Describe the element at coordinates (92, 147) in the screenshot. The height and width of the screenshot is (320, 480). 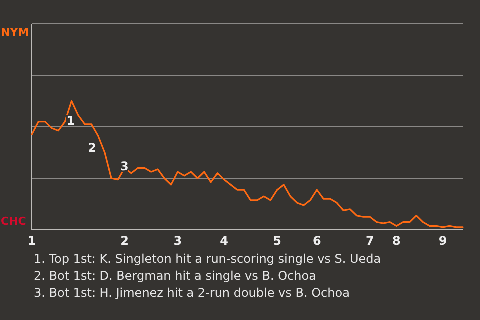
I see `annotation: 2` at that location.